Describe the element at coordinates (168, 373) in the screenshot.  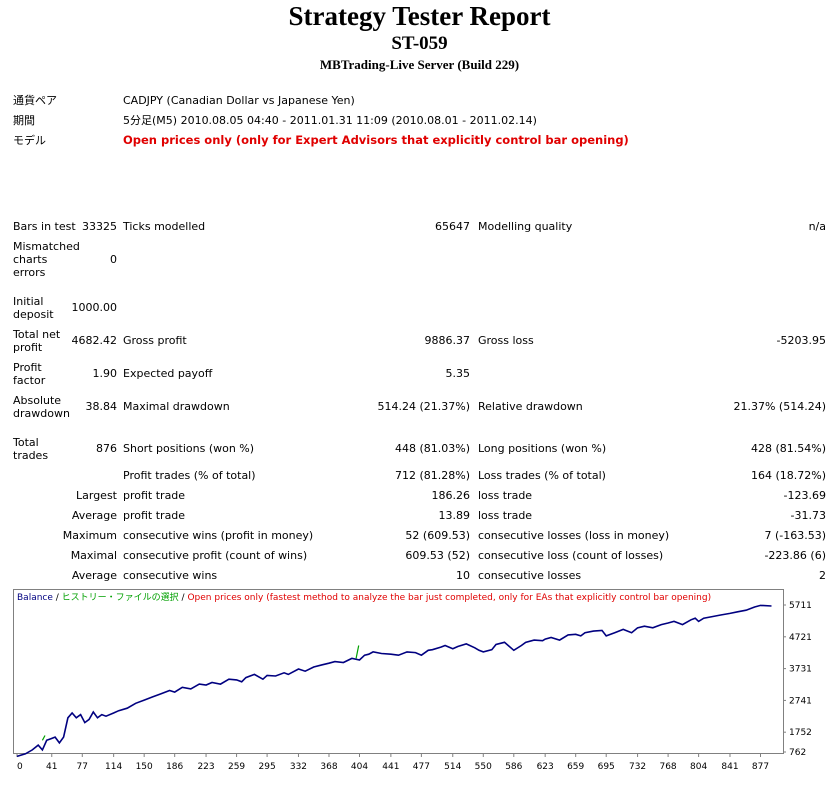
I see `expected-payoff-label: Expected payoff` at that location.